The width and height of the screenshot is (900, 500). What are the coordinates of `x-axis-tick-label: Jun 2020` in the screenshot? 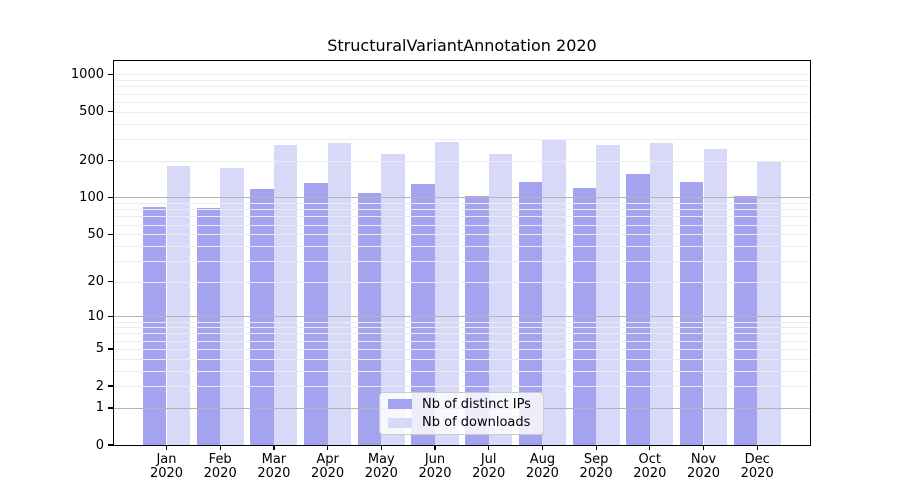 It's located at (435, 467).